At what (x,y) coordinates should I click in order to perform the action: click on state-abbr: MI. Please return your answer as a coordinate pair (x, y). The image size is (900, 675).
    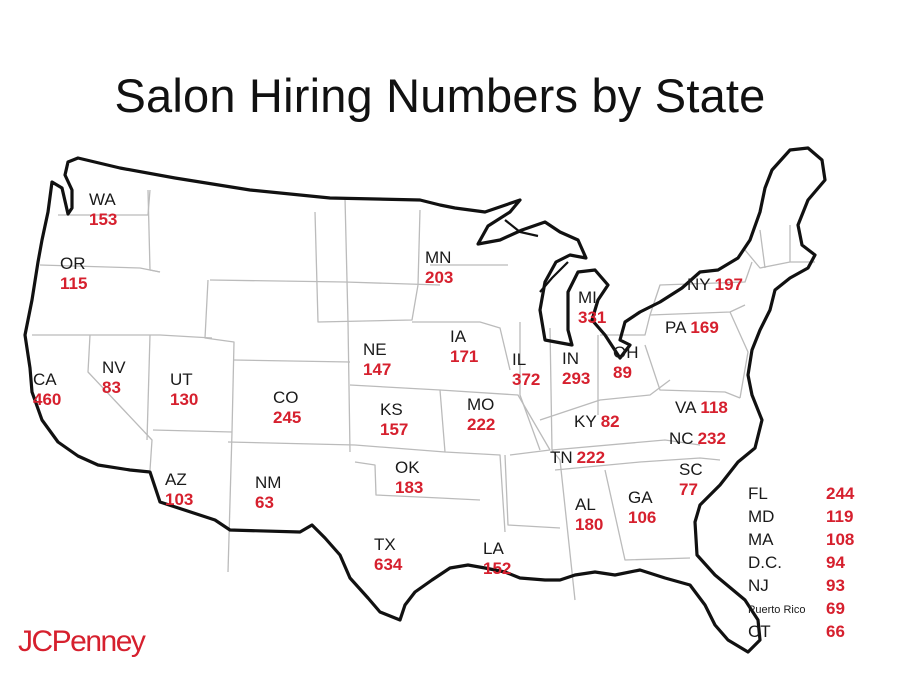
    Looking at the image, I should click on (587, 297).